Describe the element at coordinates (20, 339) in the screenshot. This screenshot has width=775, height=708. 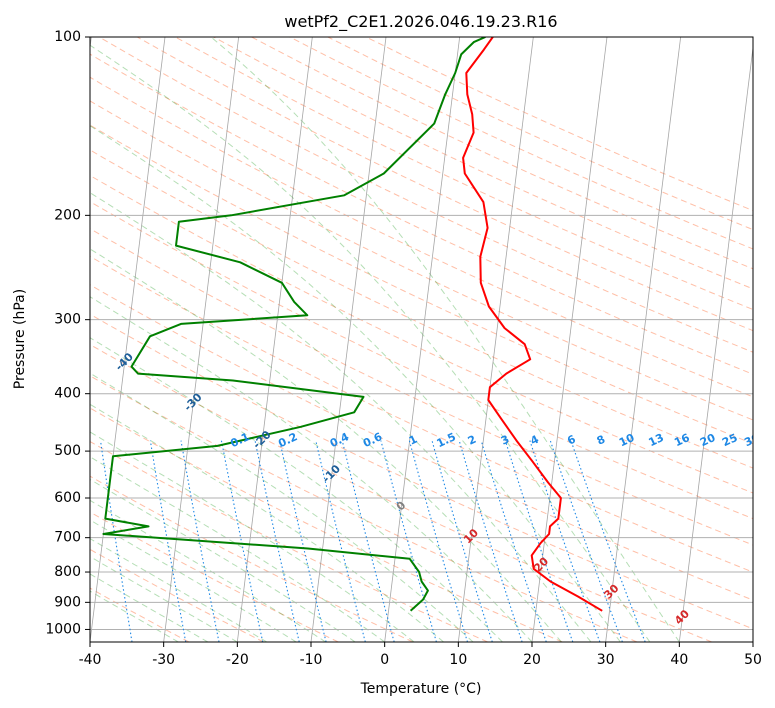
I see `y-axis-label: Pressure (hPa)` at that location.